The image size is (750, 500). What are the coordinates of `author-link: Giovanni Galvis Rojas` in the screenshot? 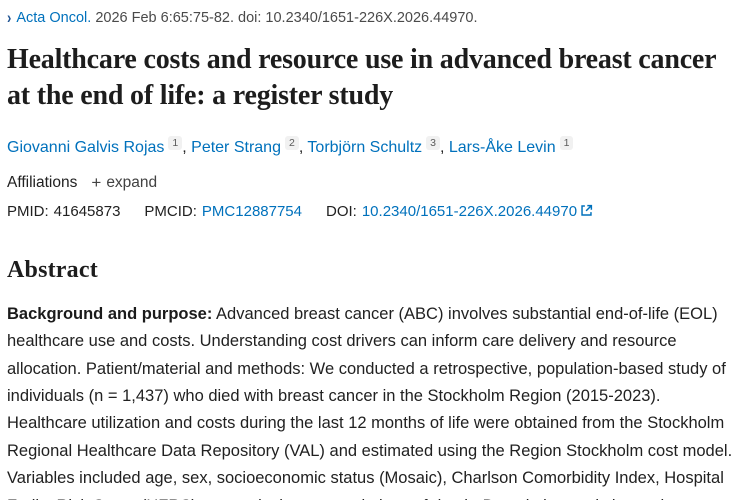 It's located at (86, 147).